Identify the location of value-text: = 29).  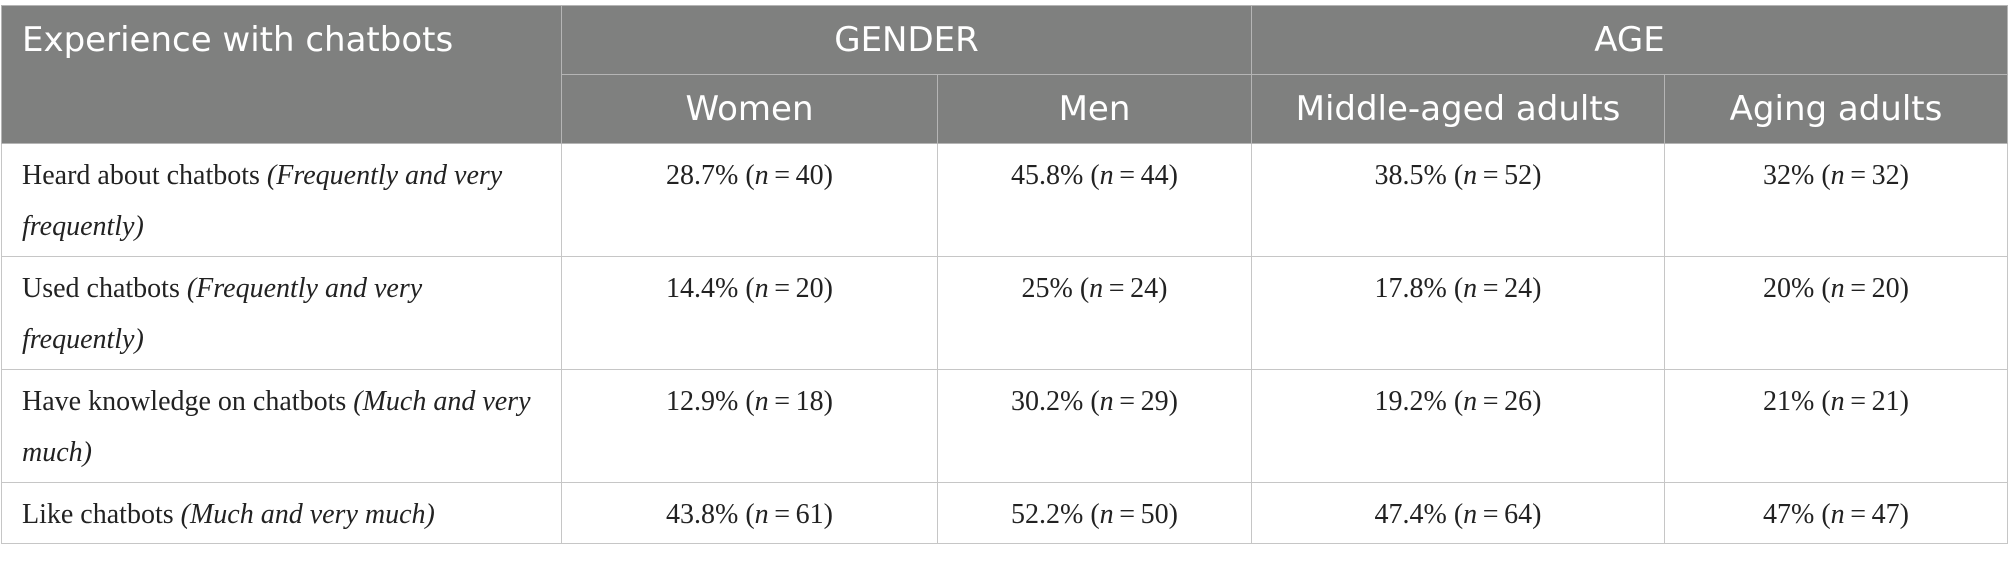
(1145, 401).